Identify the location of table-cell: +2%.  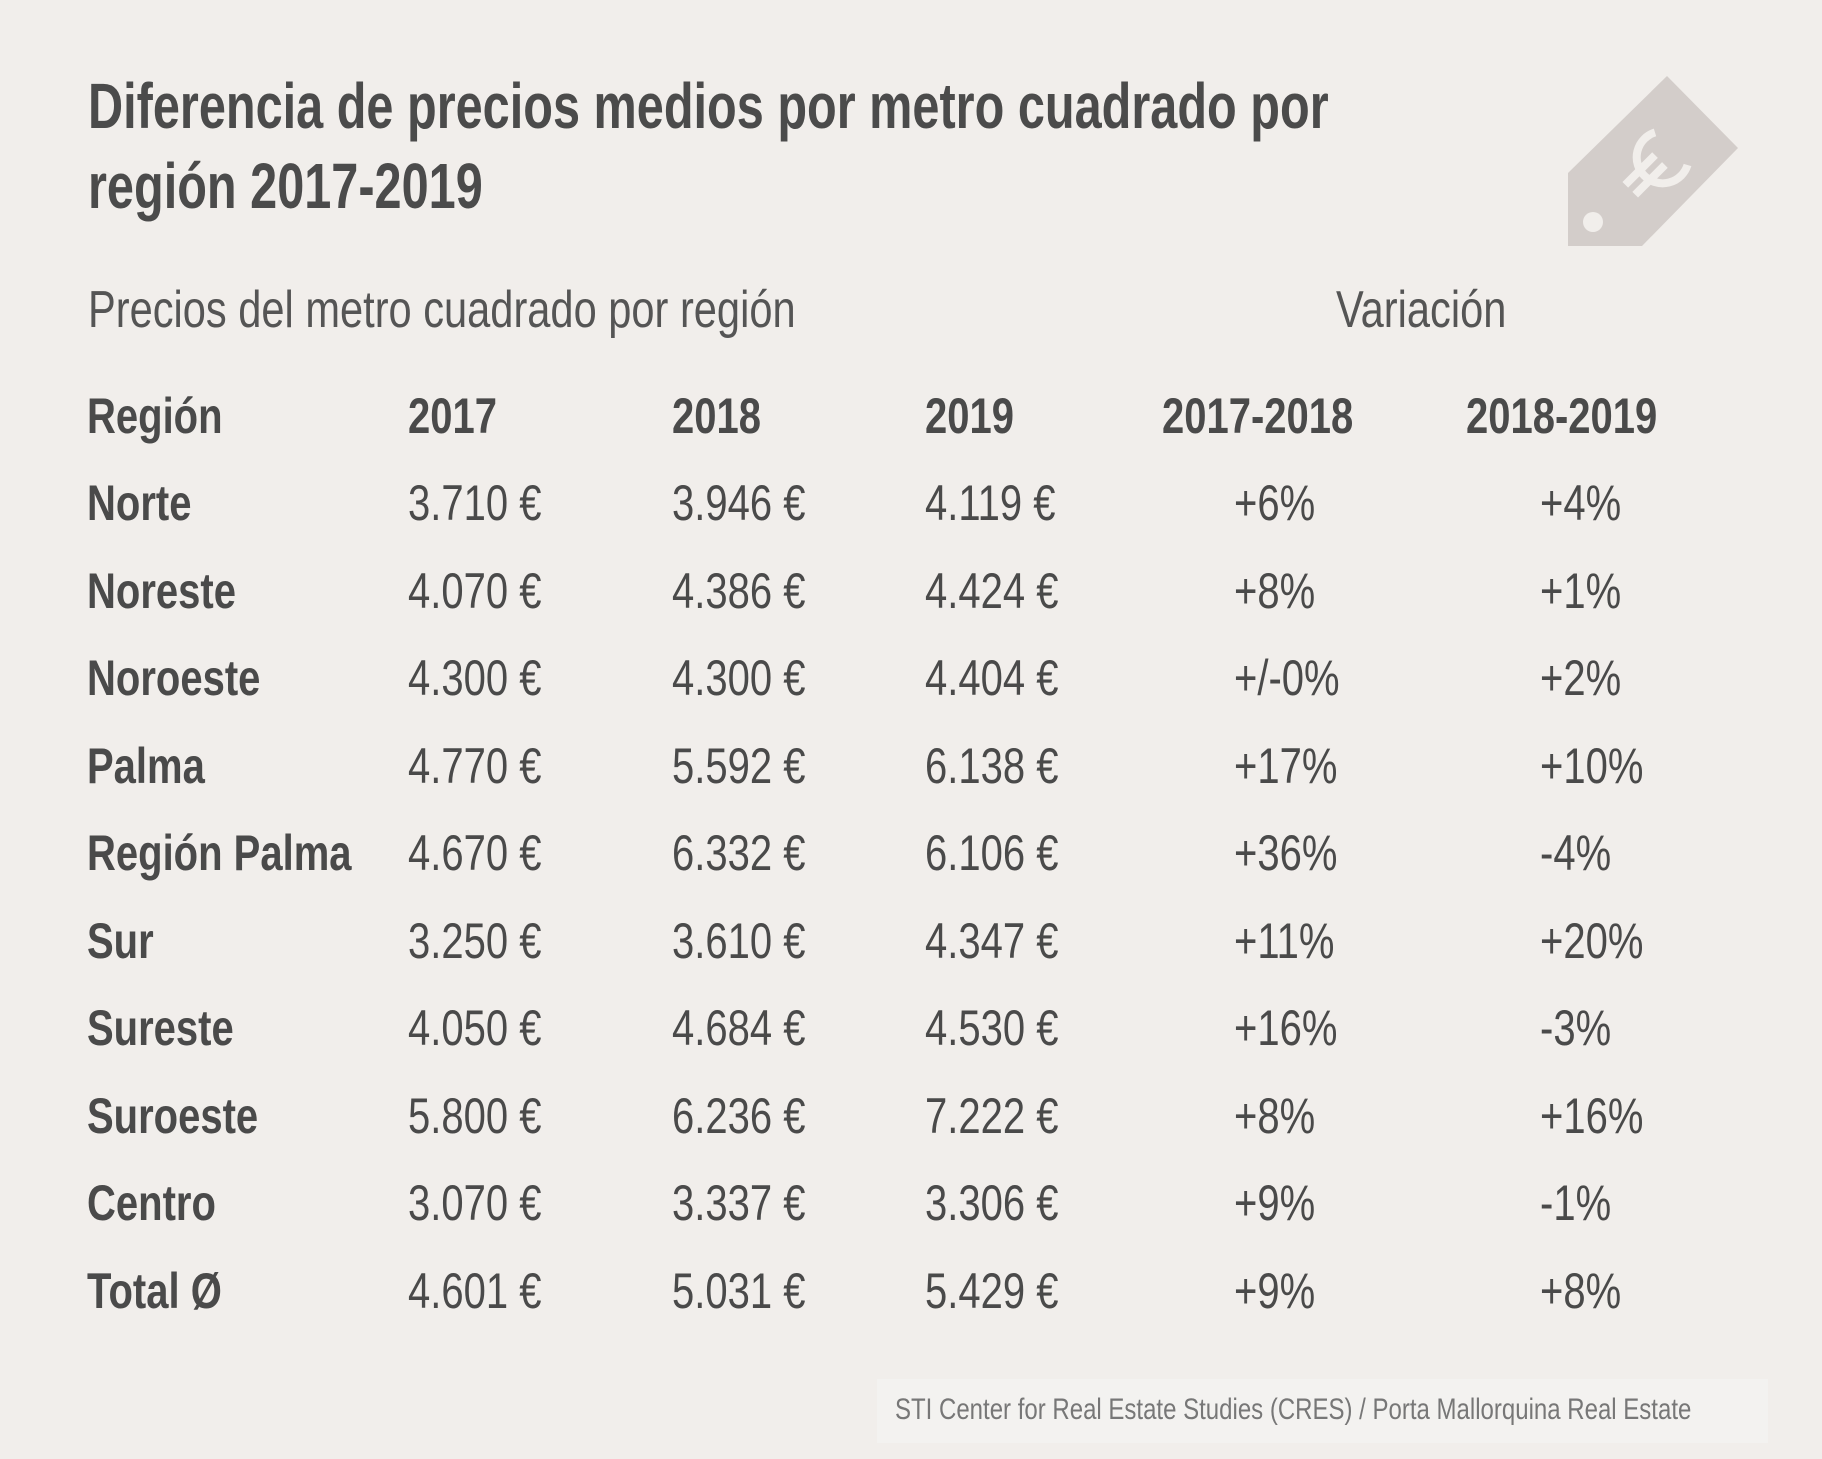
(1581, 678).